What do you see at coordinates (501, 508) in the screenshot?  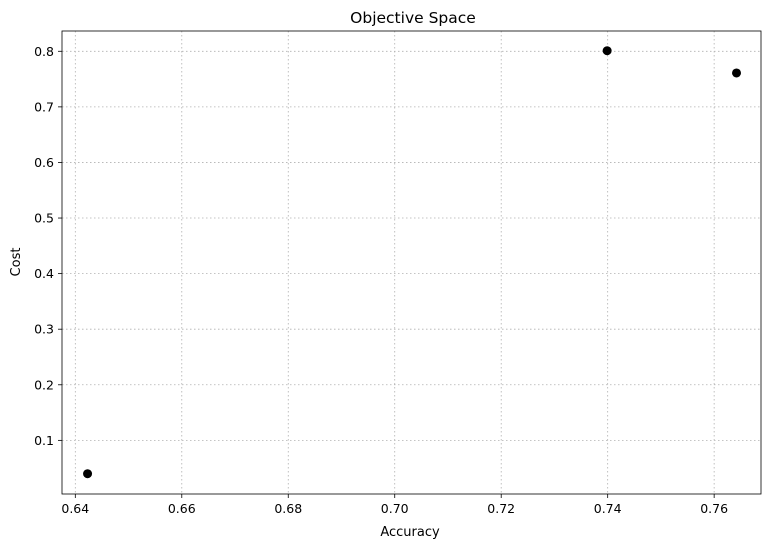 I see `x-tick-label: 0.72` at bounding box center [501, 508].